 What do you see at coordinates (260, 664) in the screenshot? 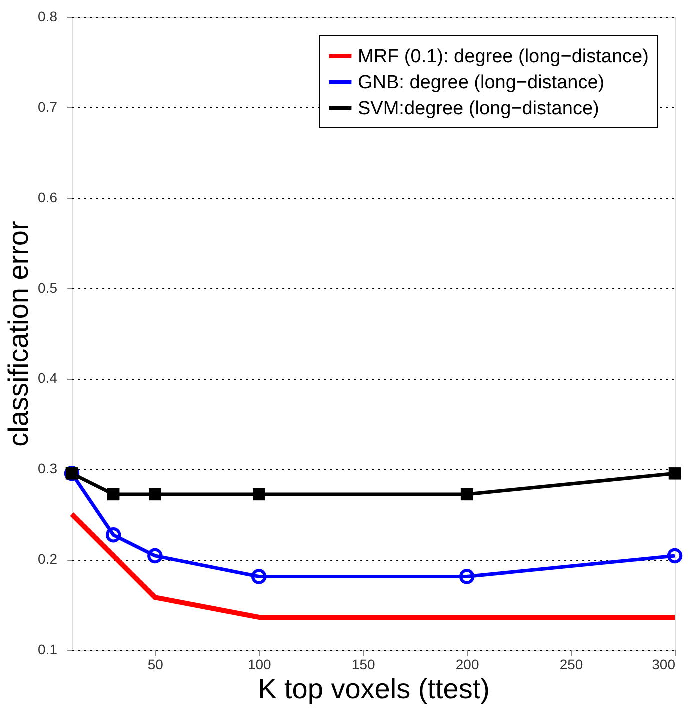
I see `x-tick-label: 100` at bounding box center [260, 664].